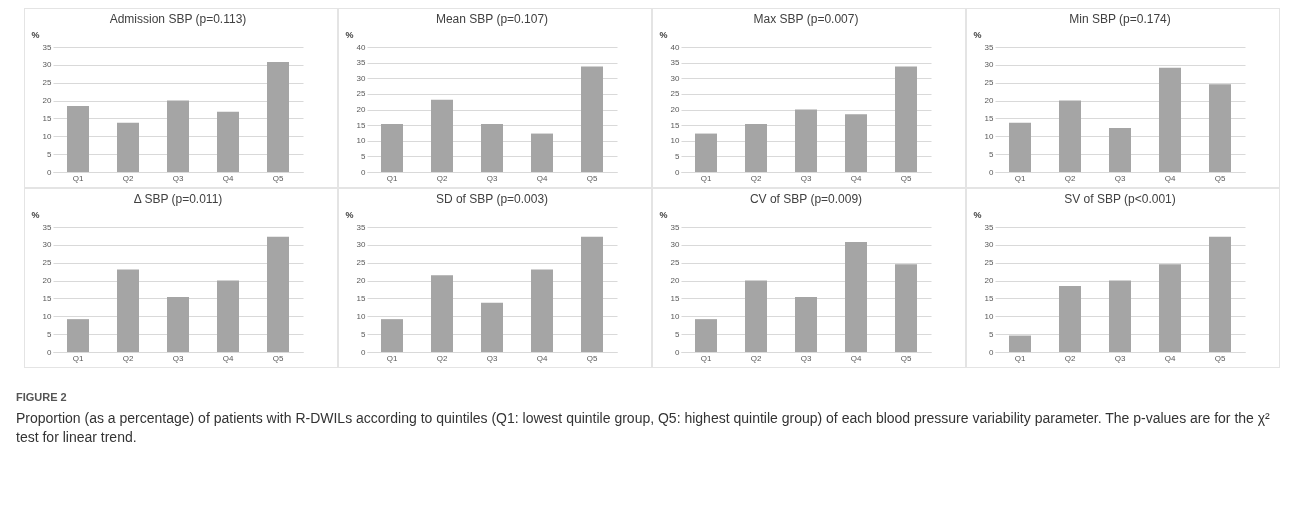  What do you see at coordinates (1120, 199) in the screenshot?
I see `chart-title: SV of SBP (p<0.001)` at bounding box center [1120, 199].